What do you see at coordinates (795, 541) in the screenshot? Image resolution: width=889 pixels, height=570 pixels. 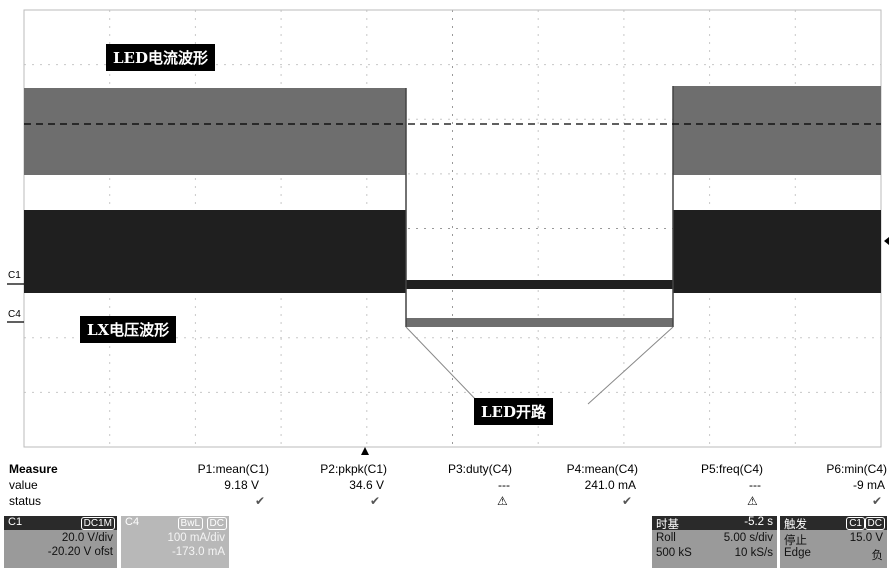 I see `trigger-state: 停止` at bounding box center [795, 541].